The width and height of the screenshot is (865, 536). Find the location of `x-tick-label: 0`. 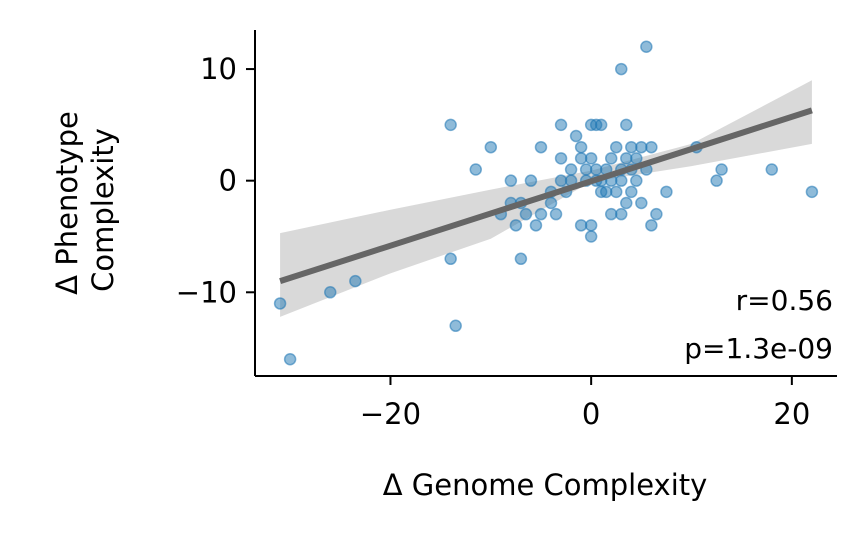

x-tick-label: 0 is located at coordinates (591, 414).